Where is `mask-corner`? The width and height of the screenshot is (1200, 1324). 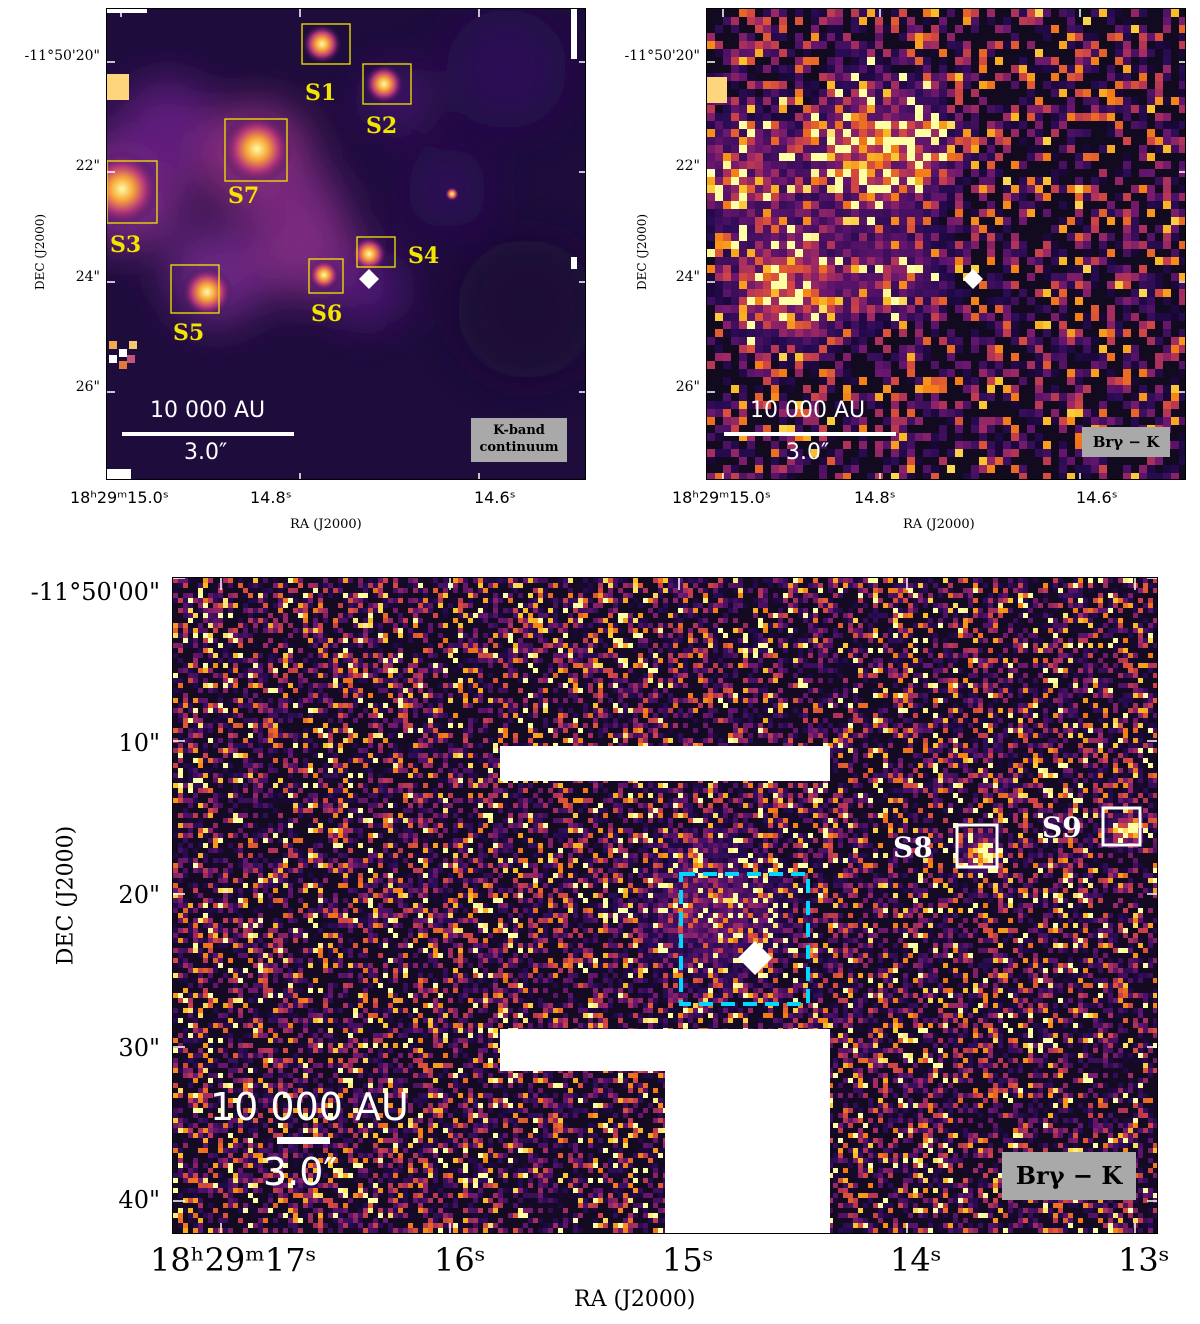
mask-corner is located at coordinates (747, 1131).